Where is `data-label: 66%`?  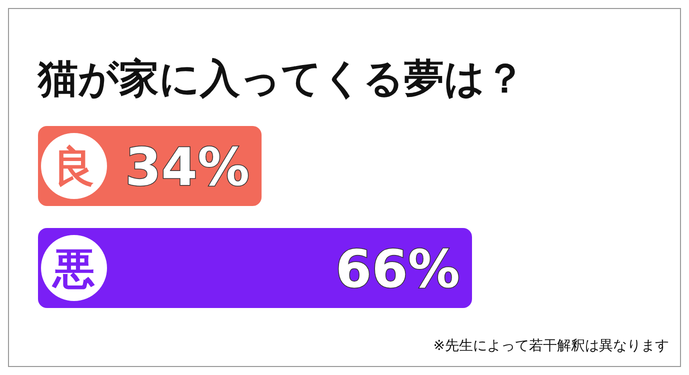 data-label: 66% is located at coordinates (398, 270).